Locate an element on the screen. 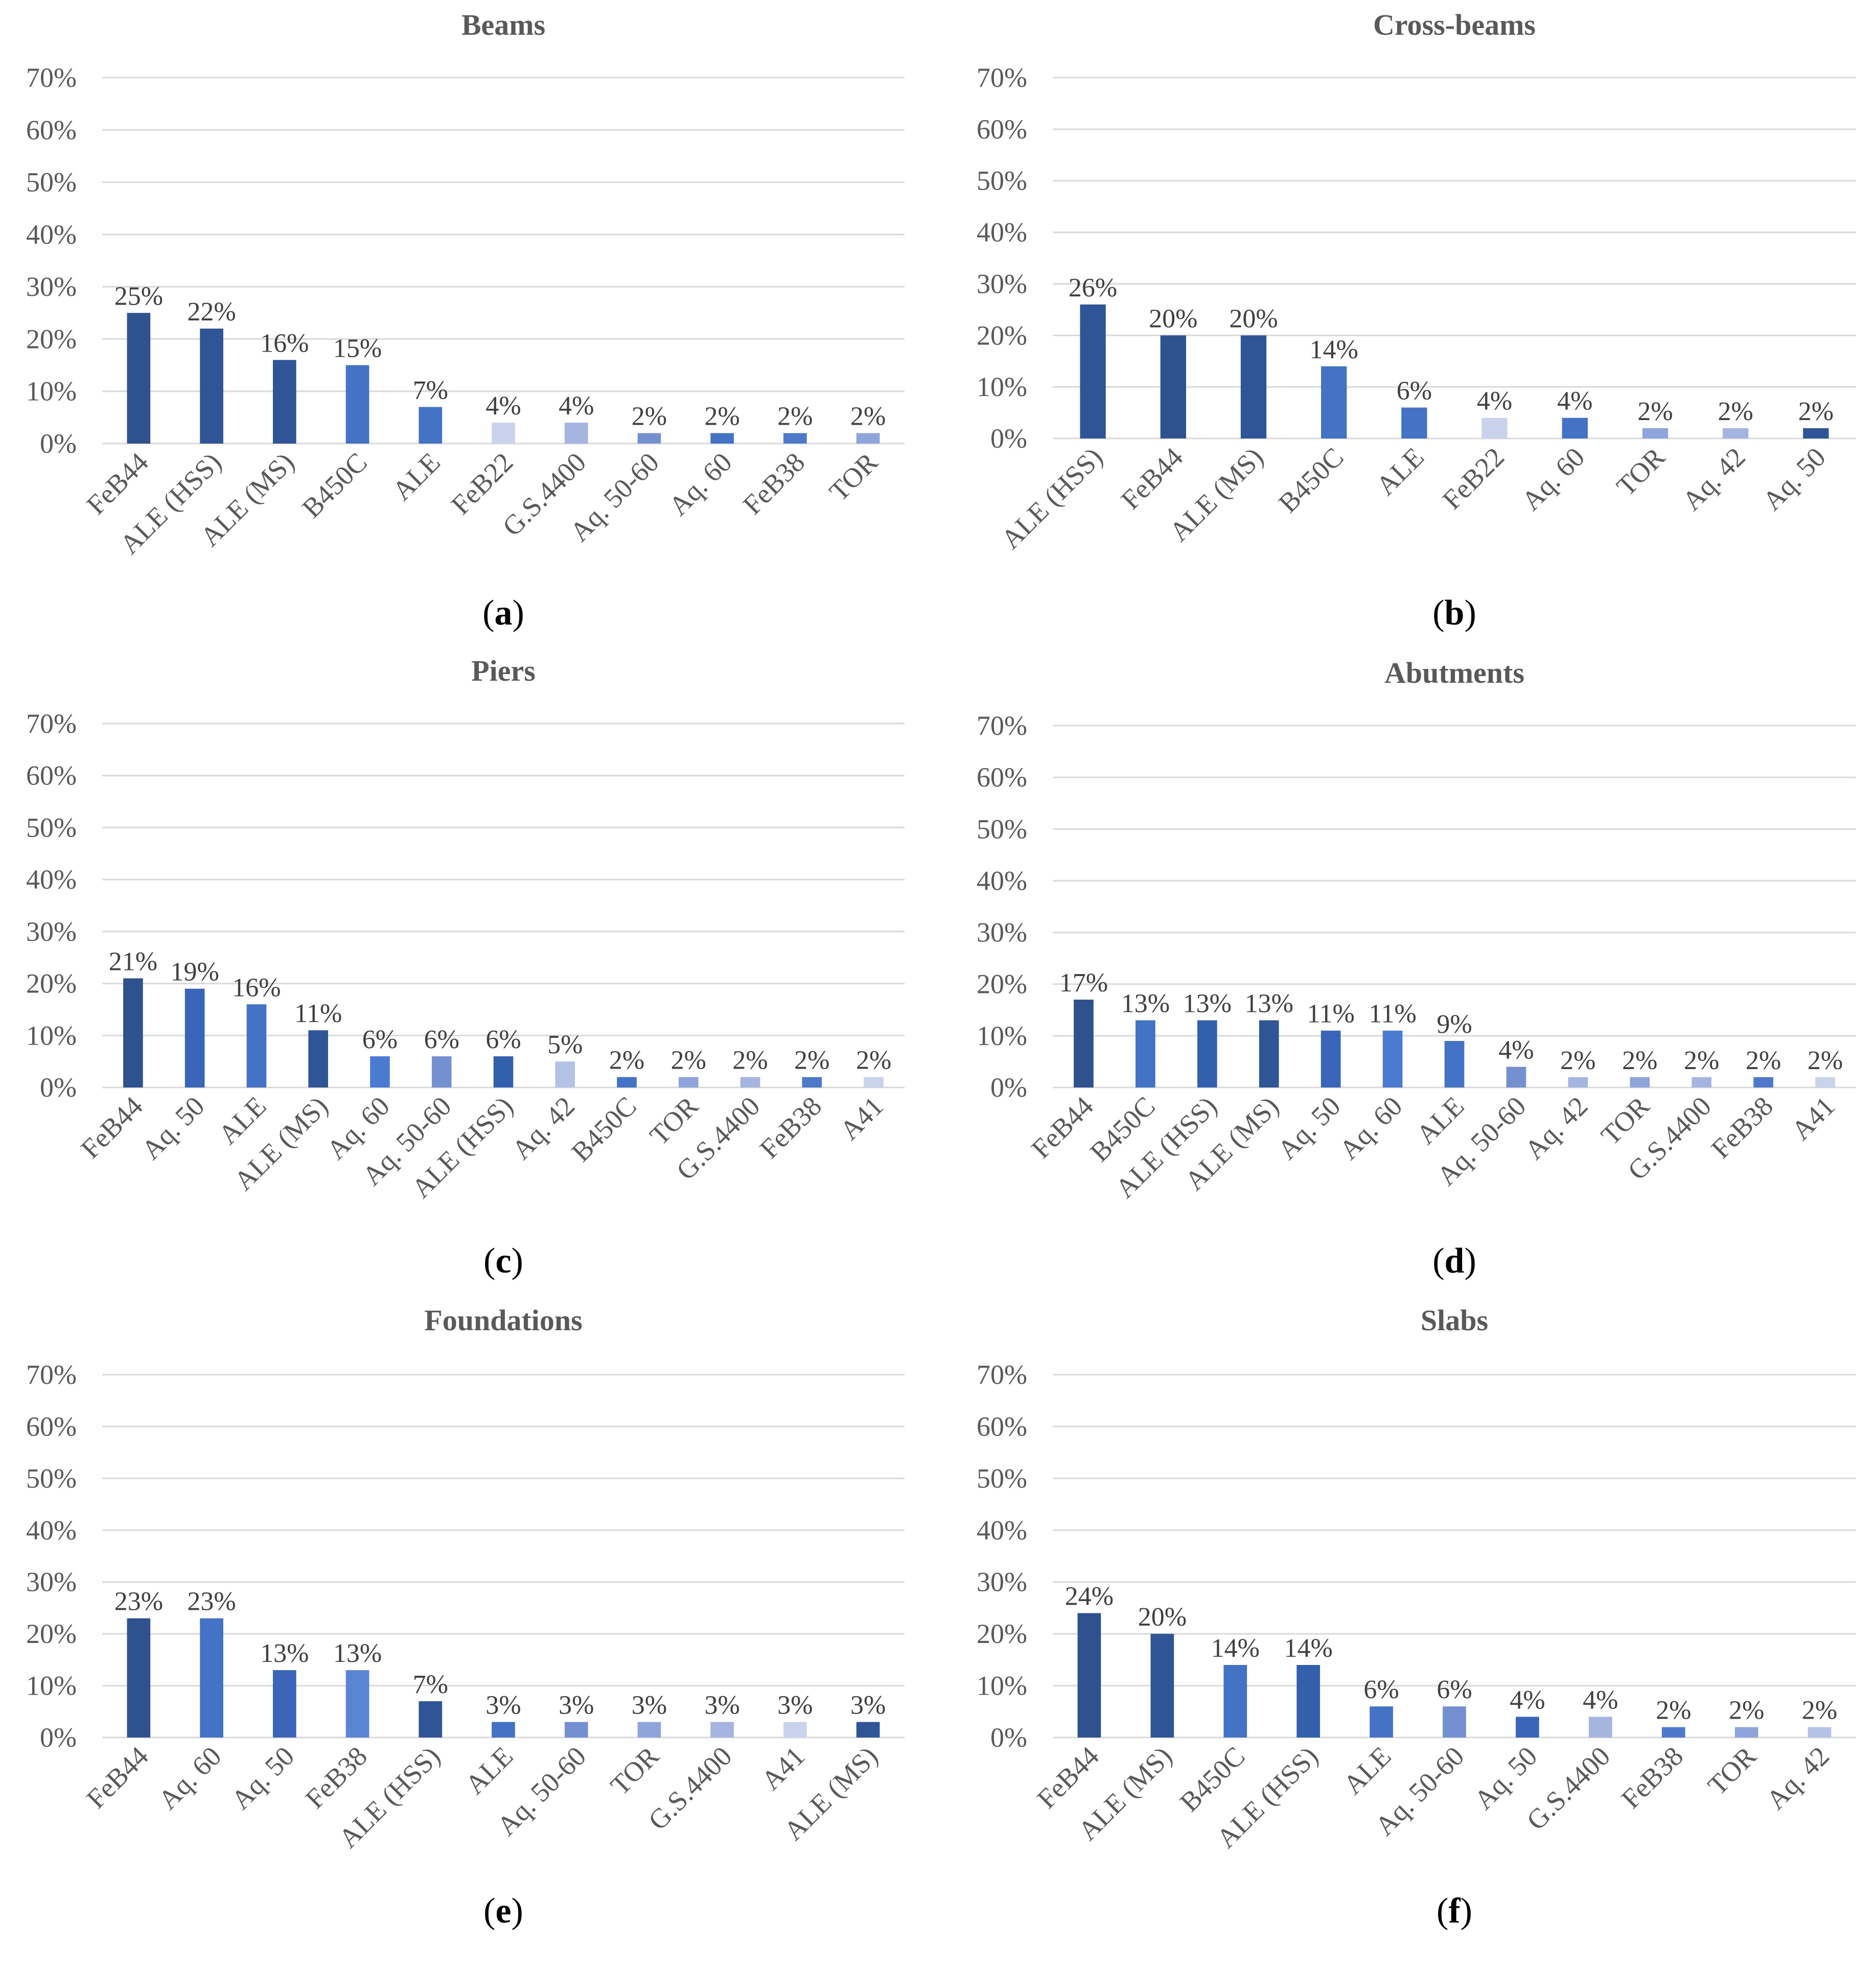 This screenshot has width=1876, height=1968. caption-letter: e is located at coordinates (503, 1911).